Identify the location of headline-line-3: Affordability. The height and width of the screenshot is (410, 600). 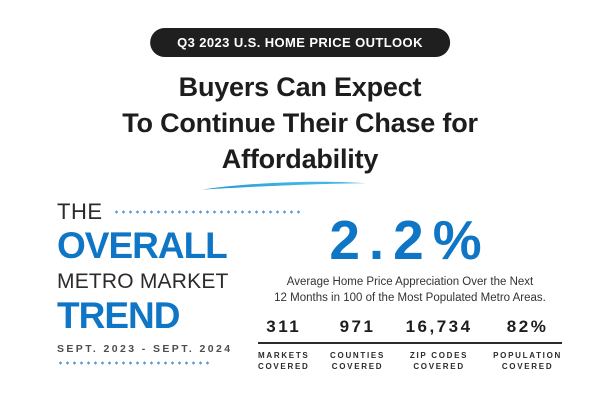
(300, 159).